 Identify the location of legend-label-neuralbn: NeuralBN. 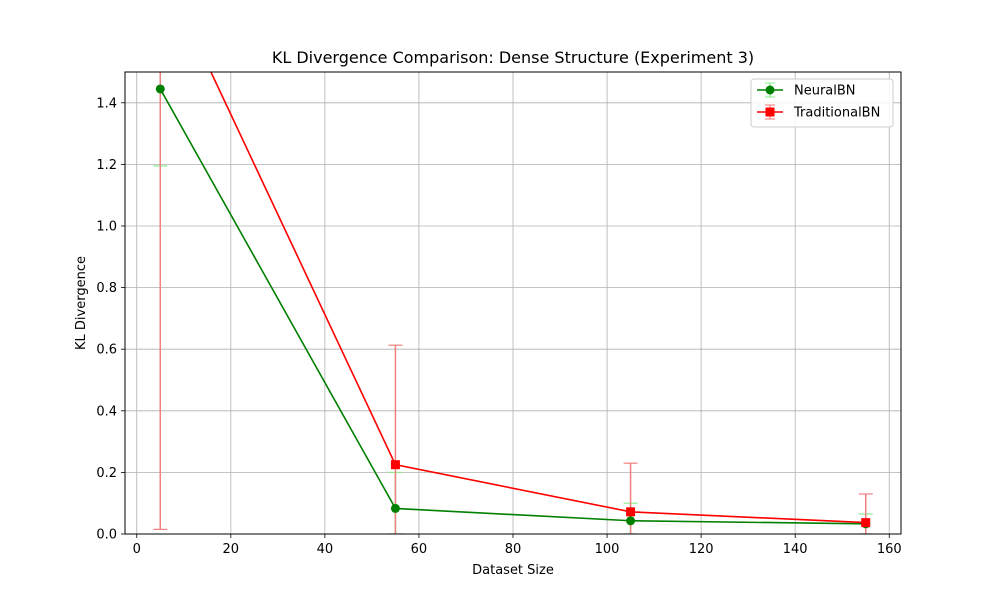
(825, 91).